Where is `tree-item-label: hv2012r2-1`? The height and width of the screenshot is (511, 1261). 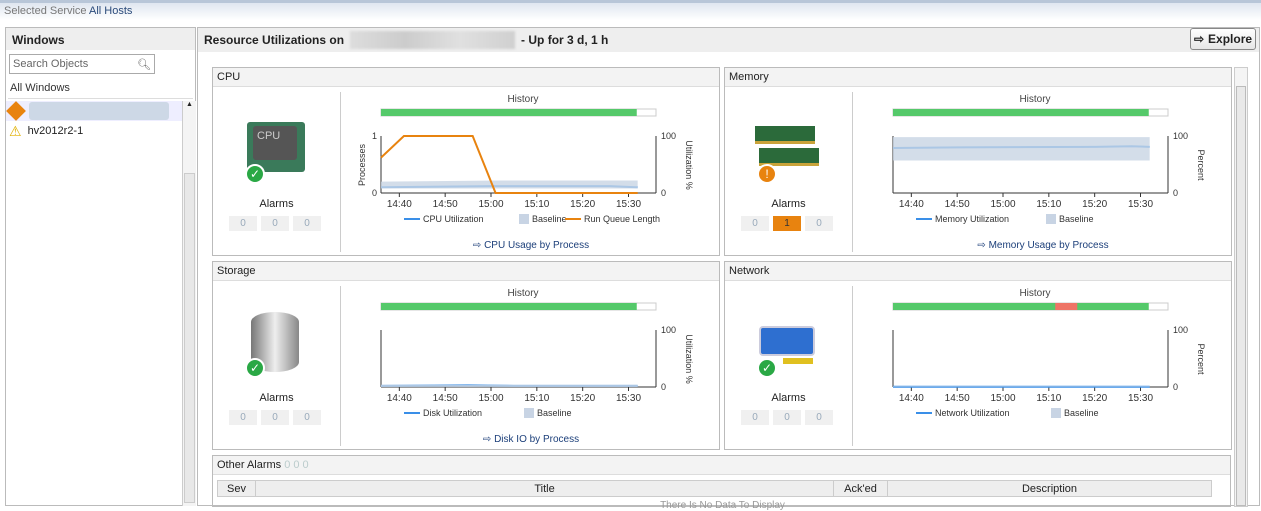
tree-item-label: hv2012r2-1 is located at coordinates (55, 131).